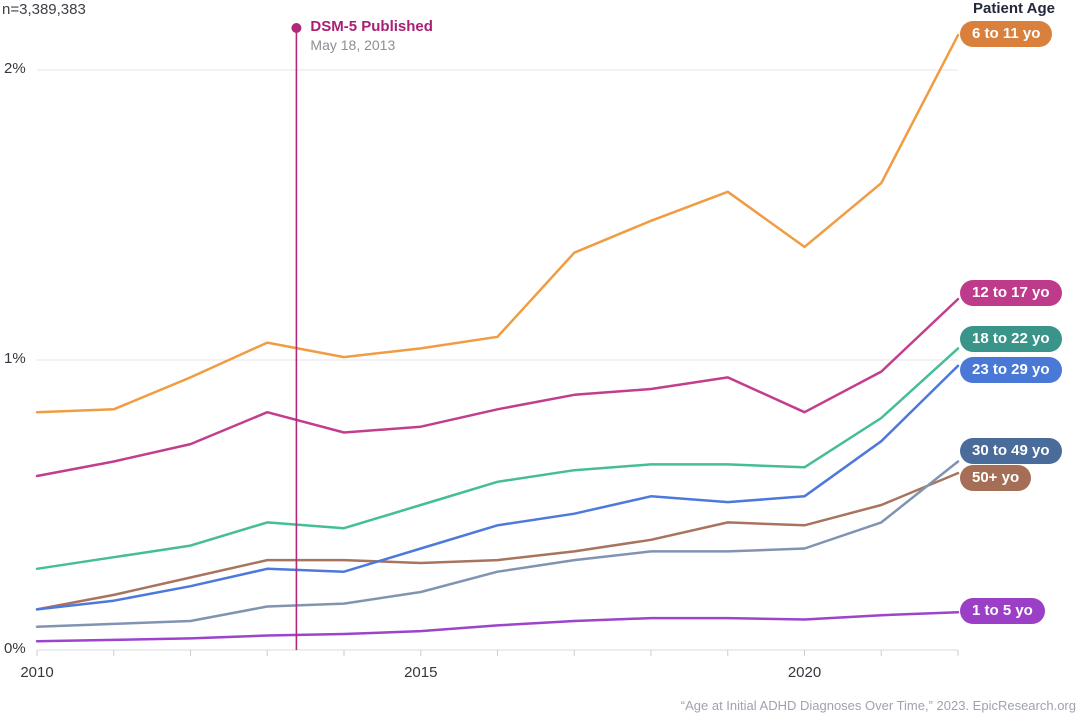 The width and height of the screenshot is (1080, 725). I want to click on annotation-dot, so click(296, 28).